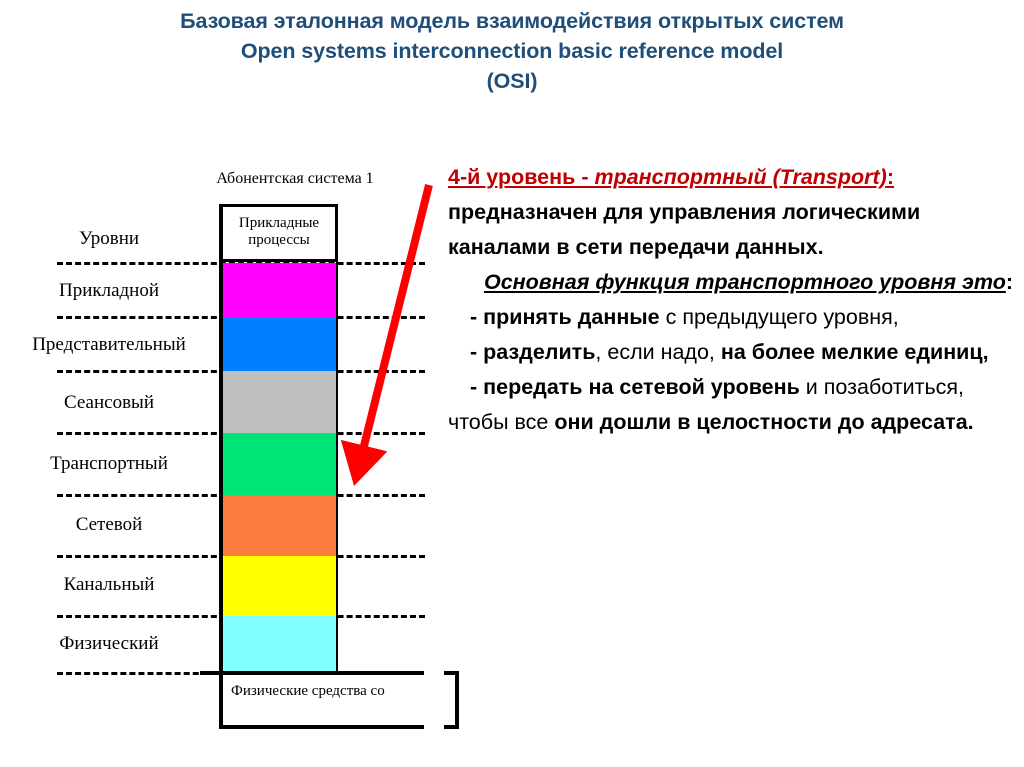 The width and height of the screenshot is (1024, 767). I want to click on application-processes-box: Прикладные процессы, so click(279, 233).